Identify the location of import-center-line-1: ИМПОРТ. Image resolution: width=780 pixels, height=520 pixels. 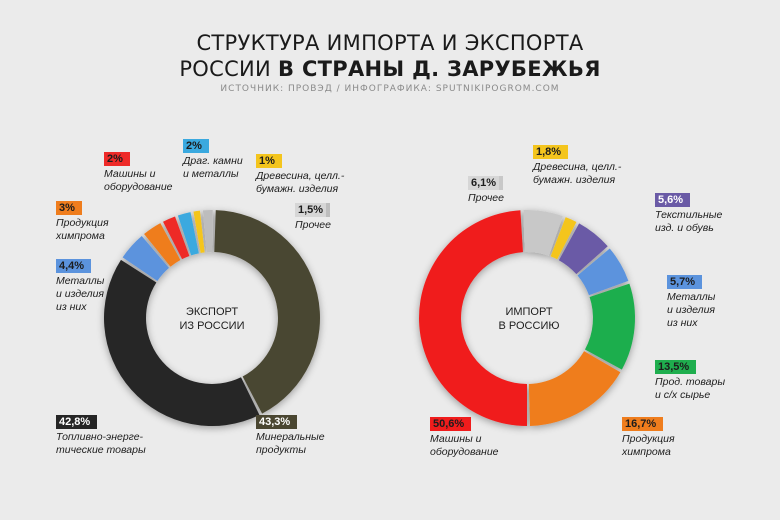
(529, 312).